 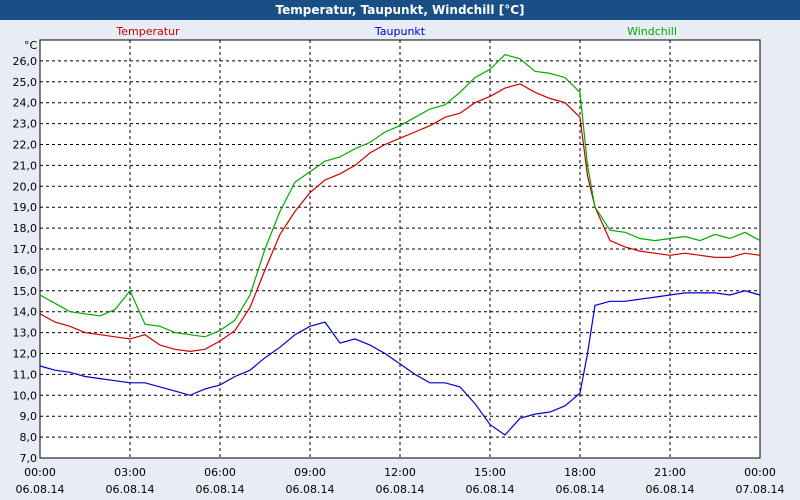 I want to click on legend-item-temperatur: Temperatur, so click(x=147, y=31).